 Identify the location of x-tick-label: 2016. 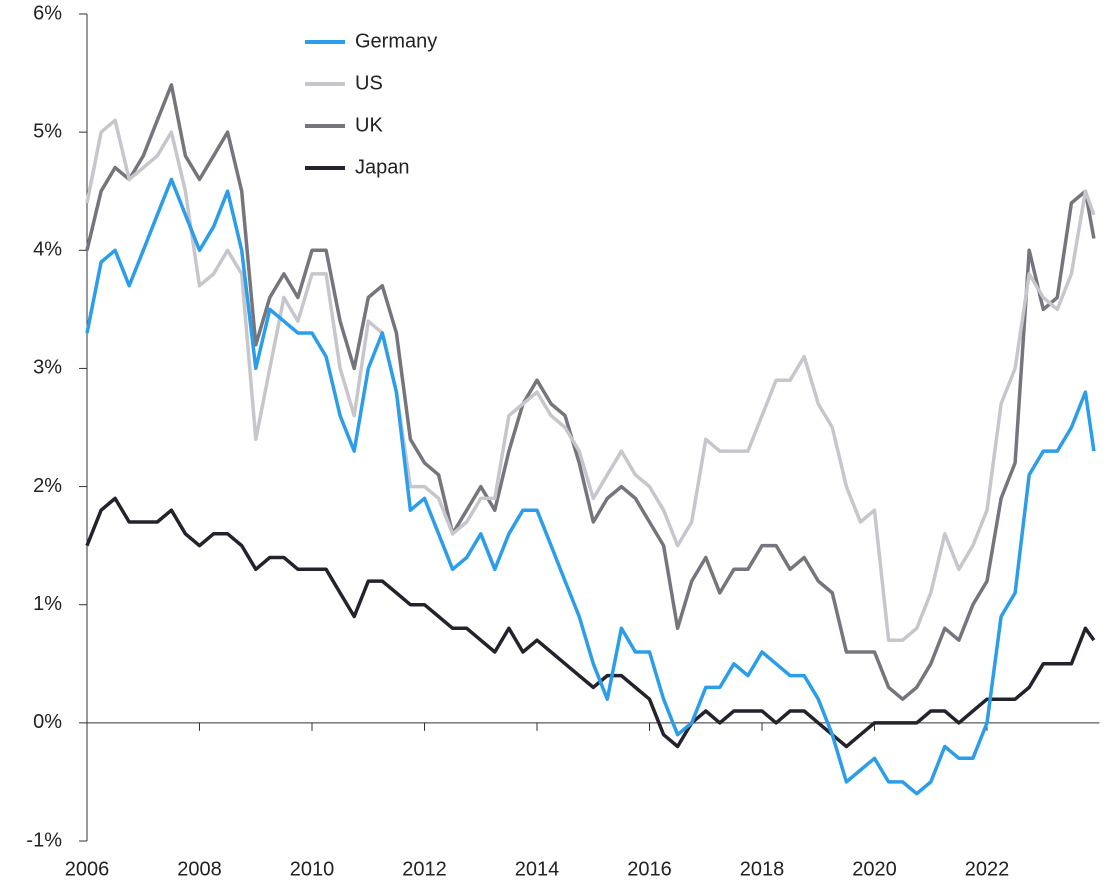
(649, 869).